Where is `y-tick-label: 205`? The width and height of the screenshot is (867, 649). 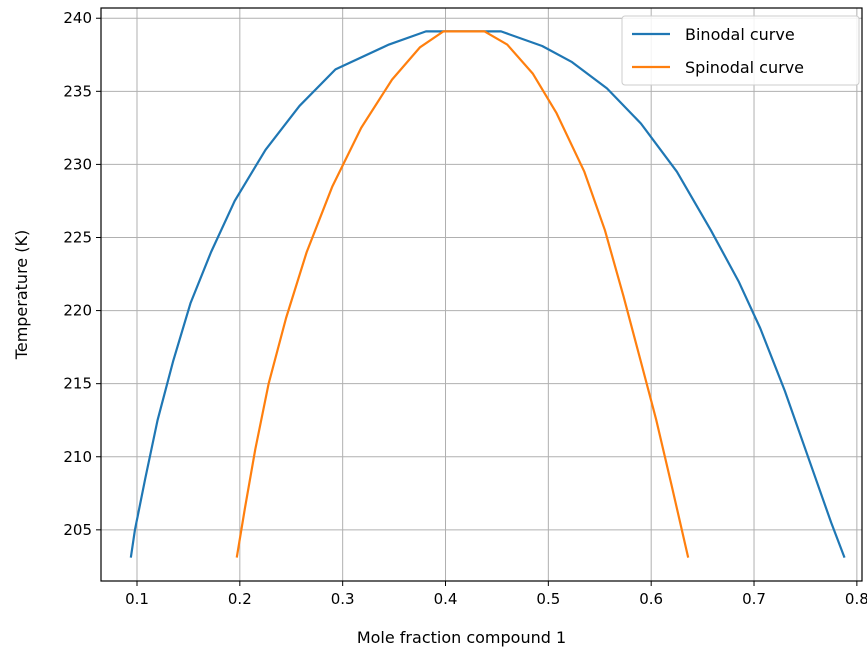 y-tick-label: 205 is located at coordinates (77, 530).